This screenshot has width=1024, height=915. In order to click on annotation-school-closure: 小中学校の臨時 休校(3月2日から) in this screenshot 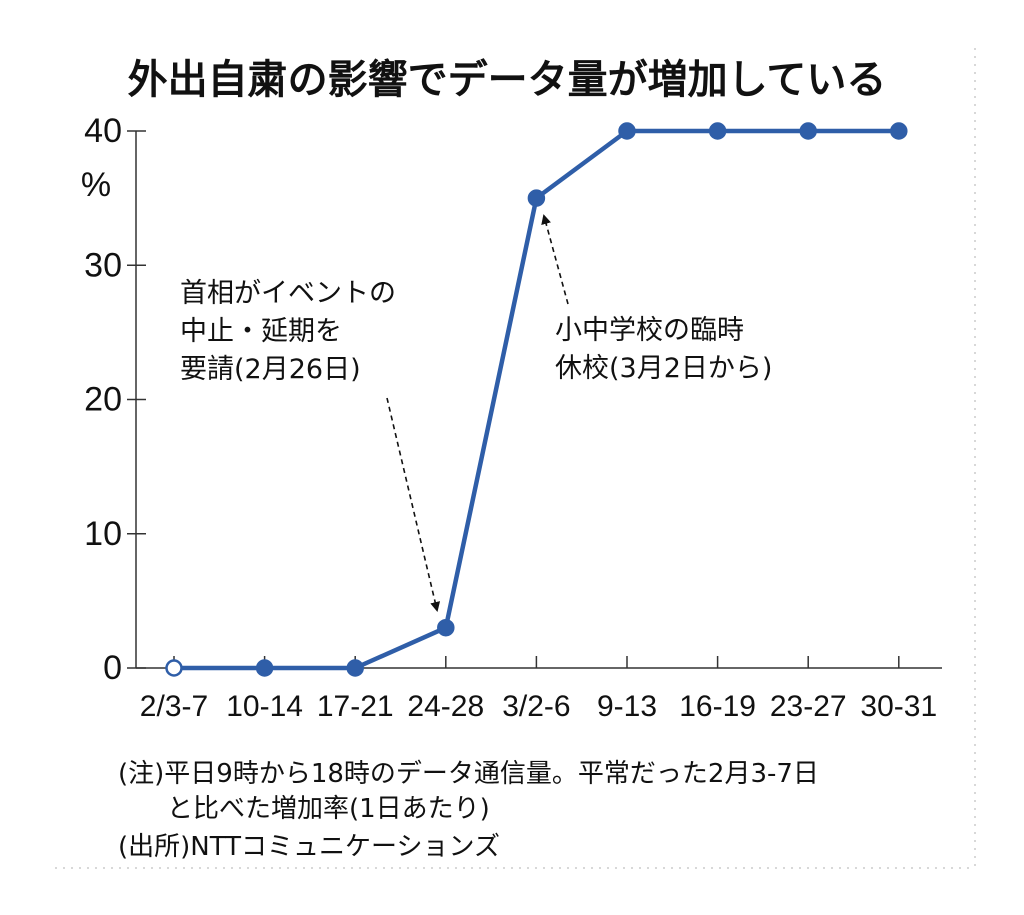, I will do `click(656, 299)`.